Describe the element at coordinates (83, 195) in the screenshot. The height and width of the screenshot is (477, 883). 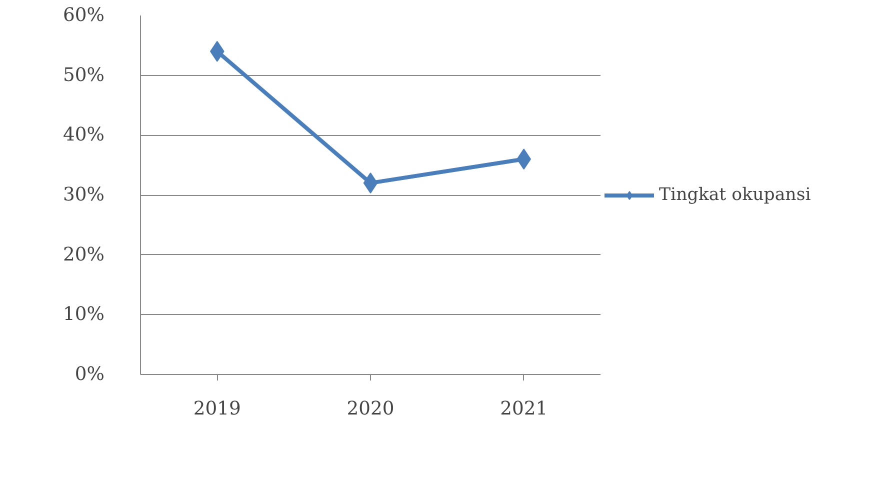
I see `y-tick-label: 30%` at that location.